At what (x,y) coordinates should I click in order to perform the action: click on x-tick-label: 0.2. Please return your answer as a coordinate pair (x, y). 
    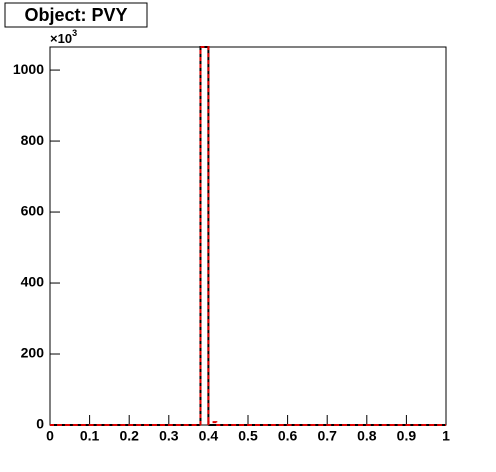
    Looking at the image, I should click on (129, 436).